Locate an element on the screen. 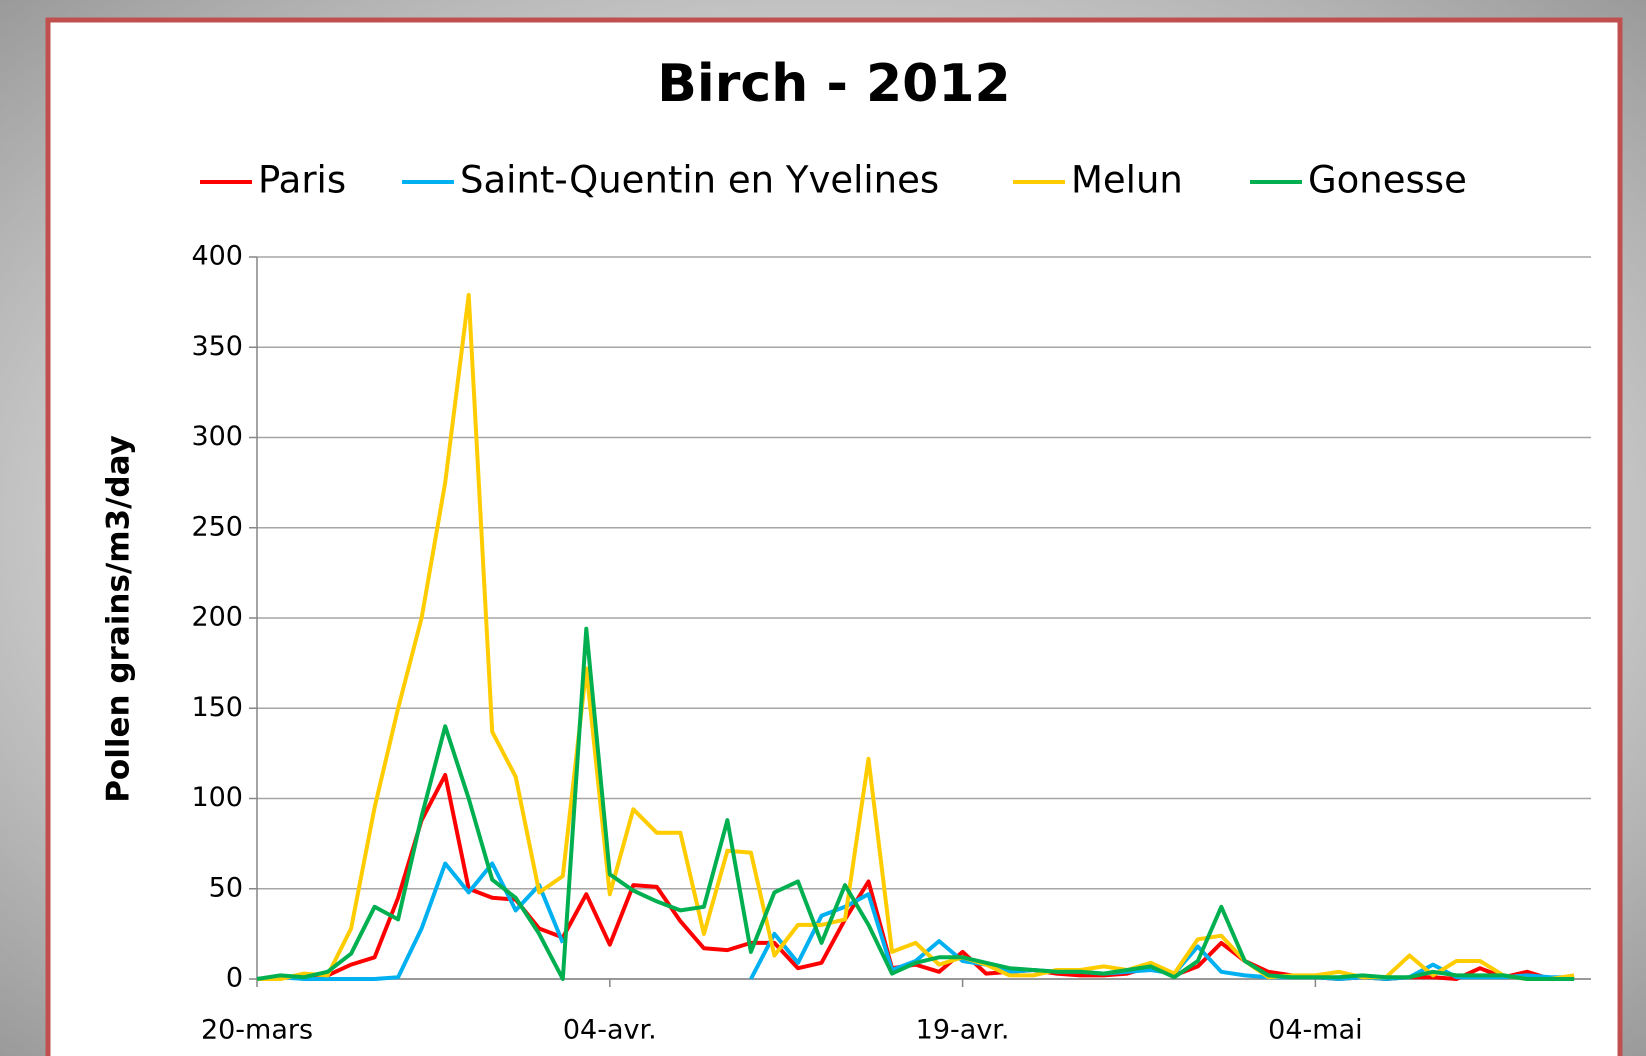 The height and width of the screenshot is (1056, 1646). legend-label: Saint-Quentin en Yvelines is located at coordinates (699, 180).